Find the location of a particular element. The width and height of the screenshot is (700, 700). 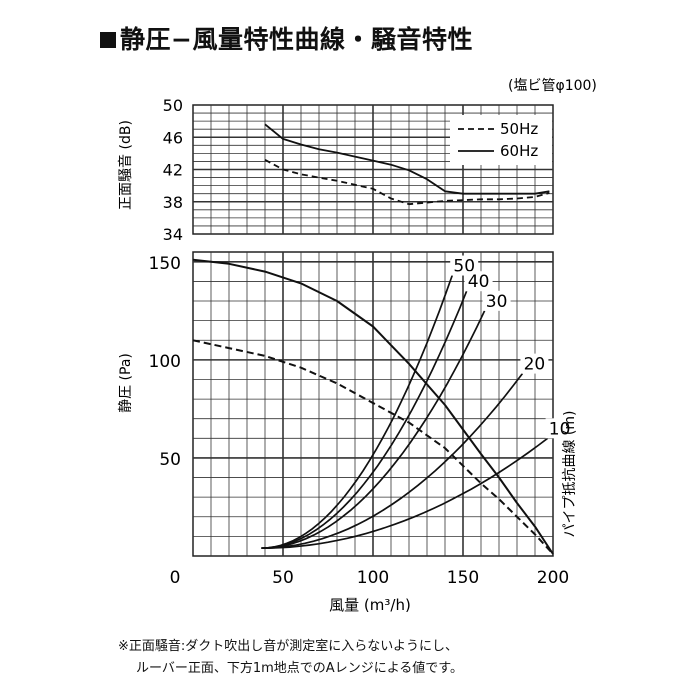

pressure-ytick-label: 50 is located at coordinates (170, 460).